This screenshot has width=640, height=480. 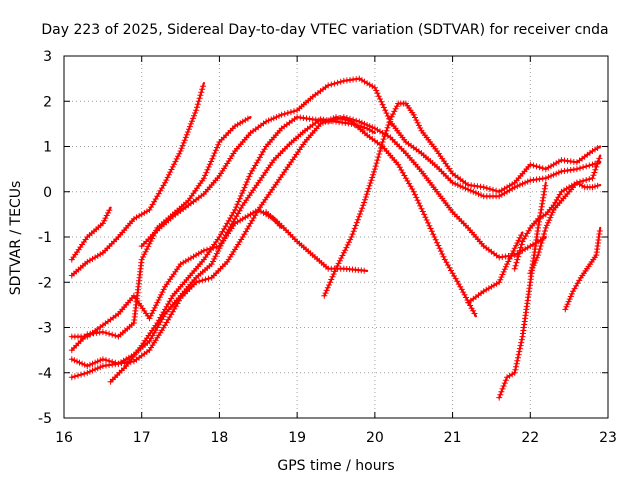 I want to click on y-tick-label: 1, so click(x=47, y=148).